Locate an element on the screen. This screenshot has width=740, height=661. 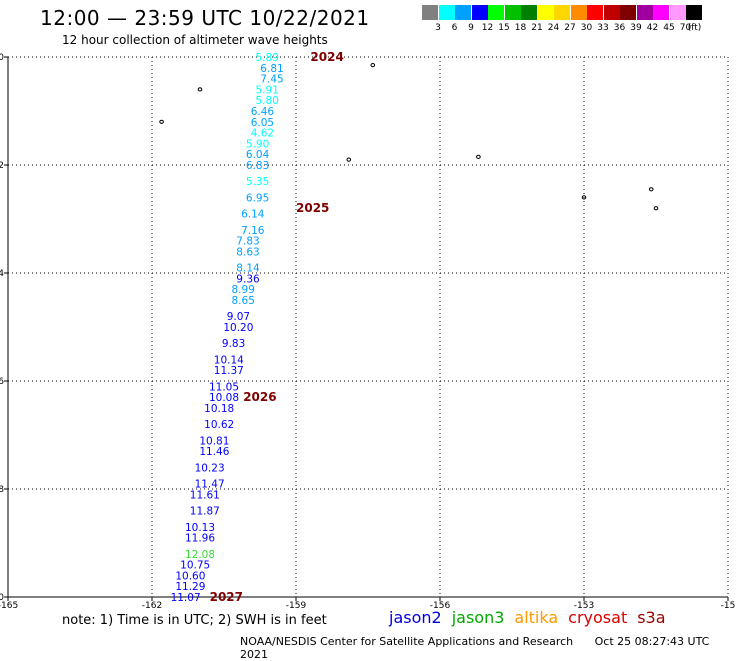
swh-value-label: 6.83 is located at coordinates (257, 166).